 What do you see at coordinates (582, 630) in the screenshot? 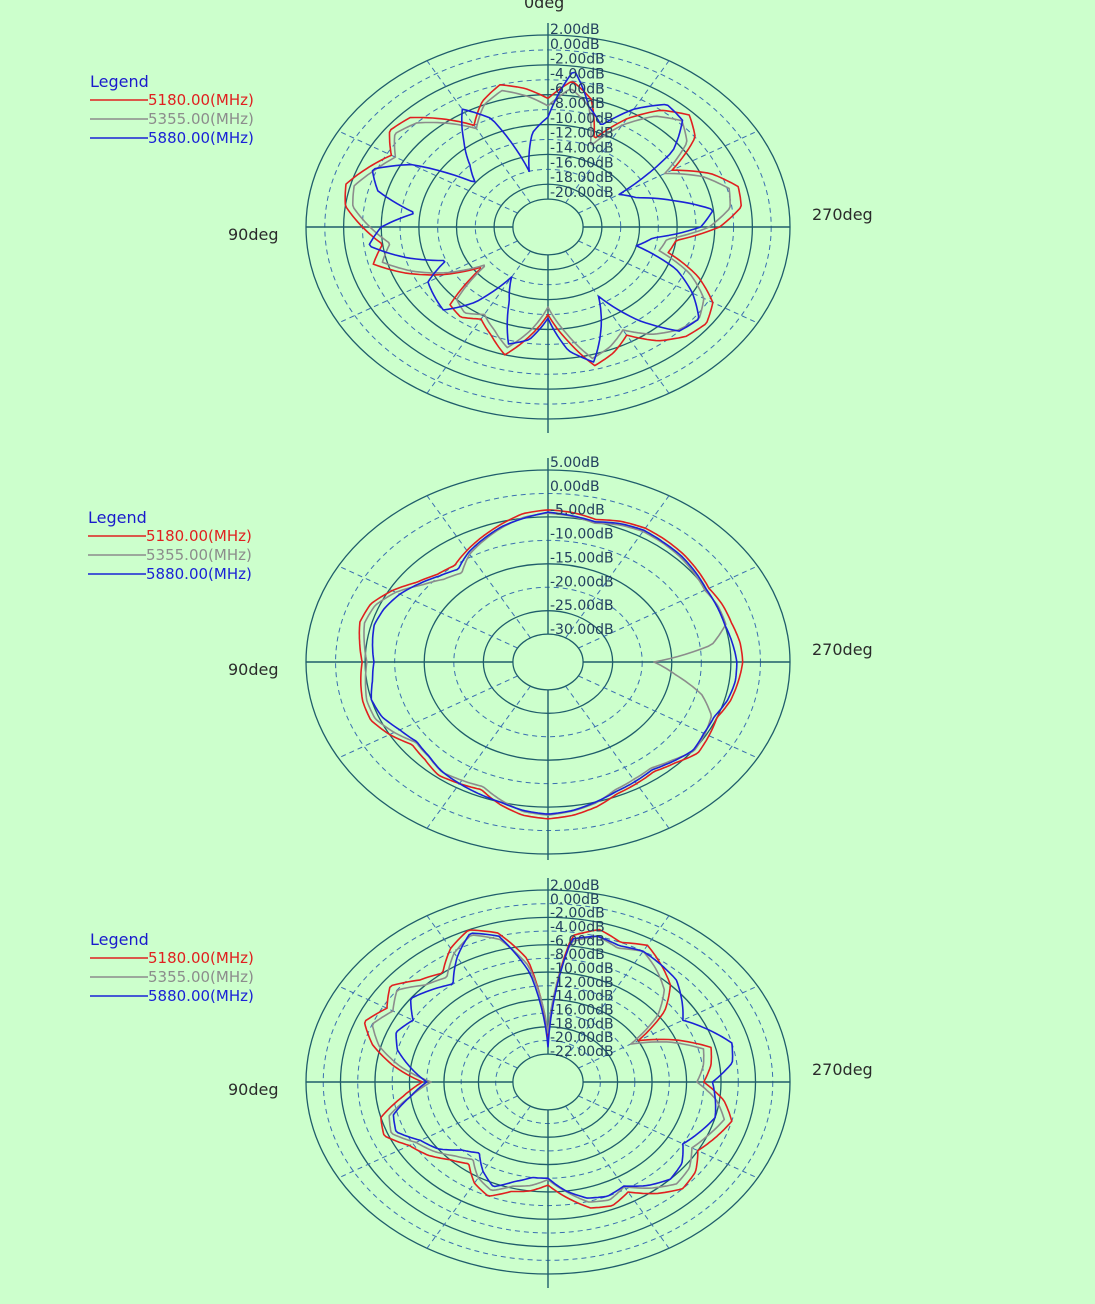
I see `radial-tick-label: -30.00dB` at bounding box center [582, 630].